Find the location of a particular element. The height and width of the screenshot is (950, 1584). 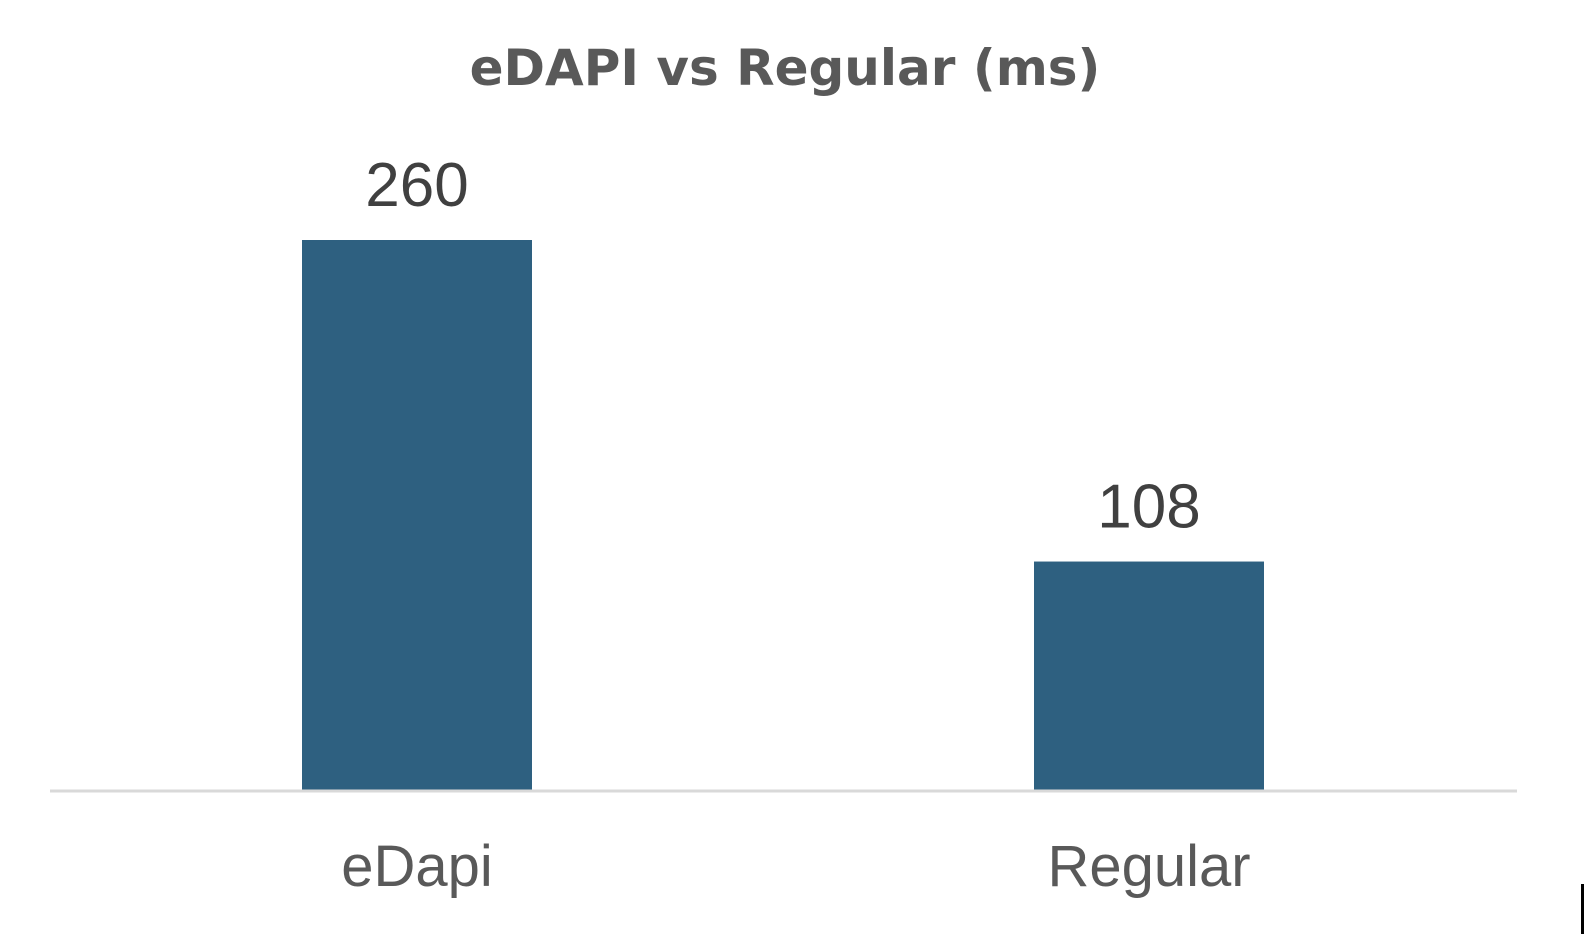

category-label-regular: Regular is located at coordinates (1148, 866).